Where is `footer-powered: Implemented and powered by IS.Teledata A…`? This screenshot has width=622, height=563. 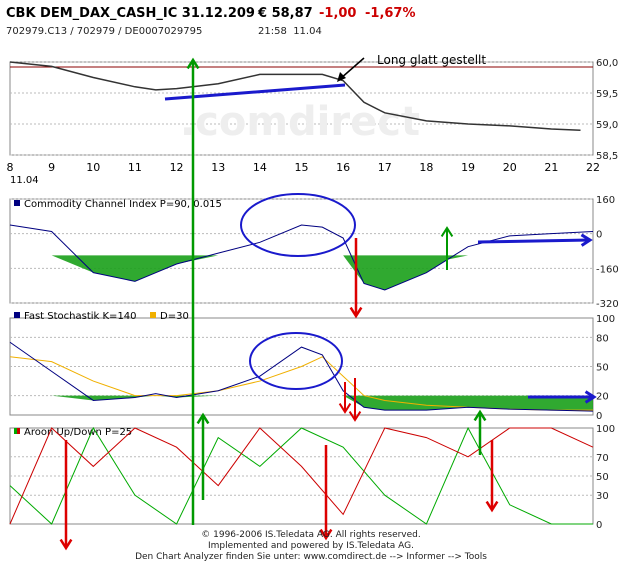
footer-powered: Implemented and powered by IS.Teledata A… is located at coordinates (311, 546).